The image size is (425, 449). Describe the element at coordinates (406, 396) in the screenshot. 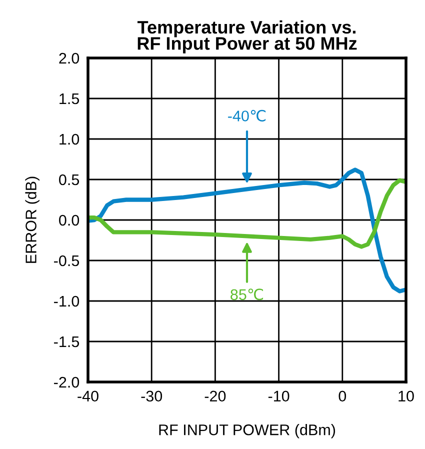

I see `x-tick-label: 10` at that location.